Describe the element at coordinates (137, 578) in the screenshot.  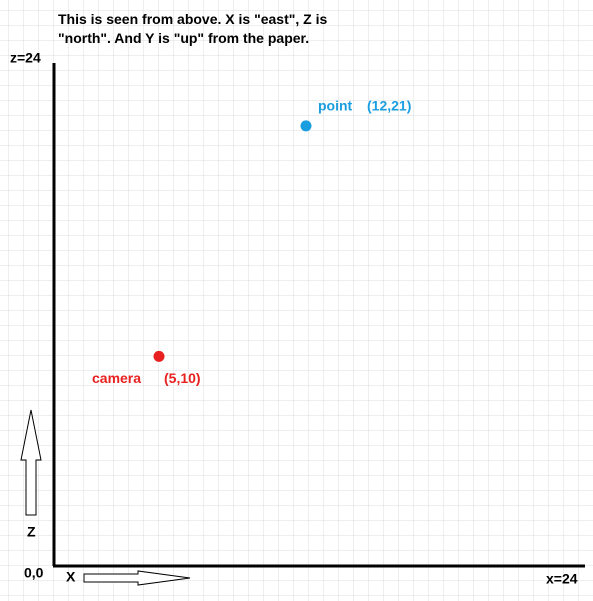
I see `x-arrow` at that location.